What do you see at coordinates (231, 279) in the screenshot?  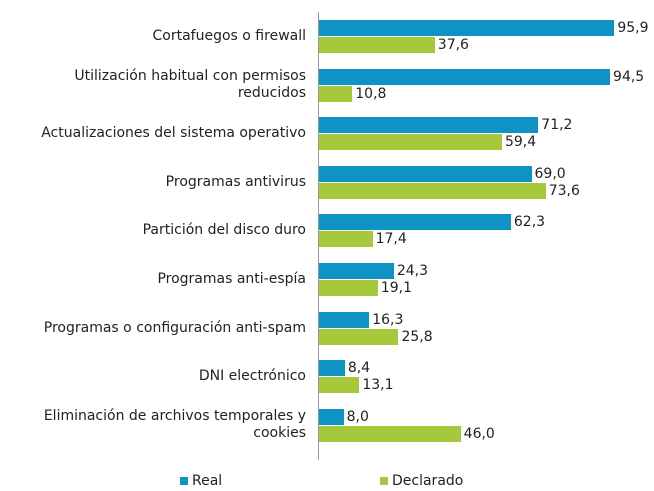 I see `category-label: Programas anti-espía` at bounding box center [231, 279].